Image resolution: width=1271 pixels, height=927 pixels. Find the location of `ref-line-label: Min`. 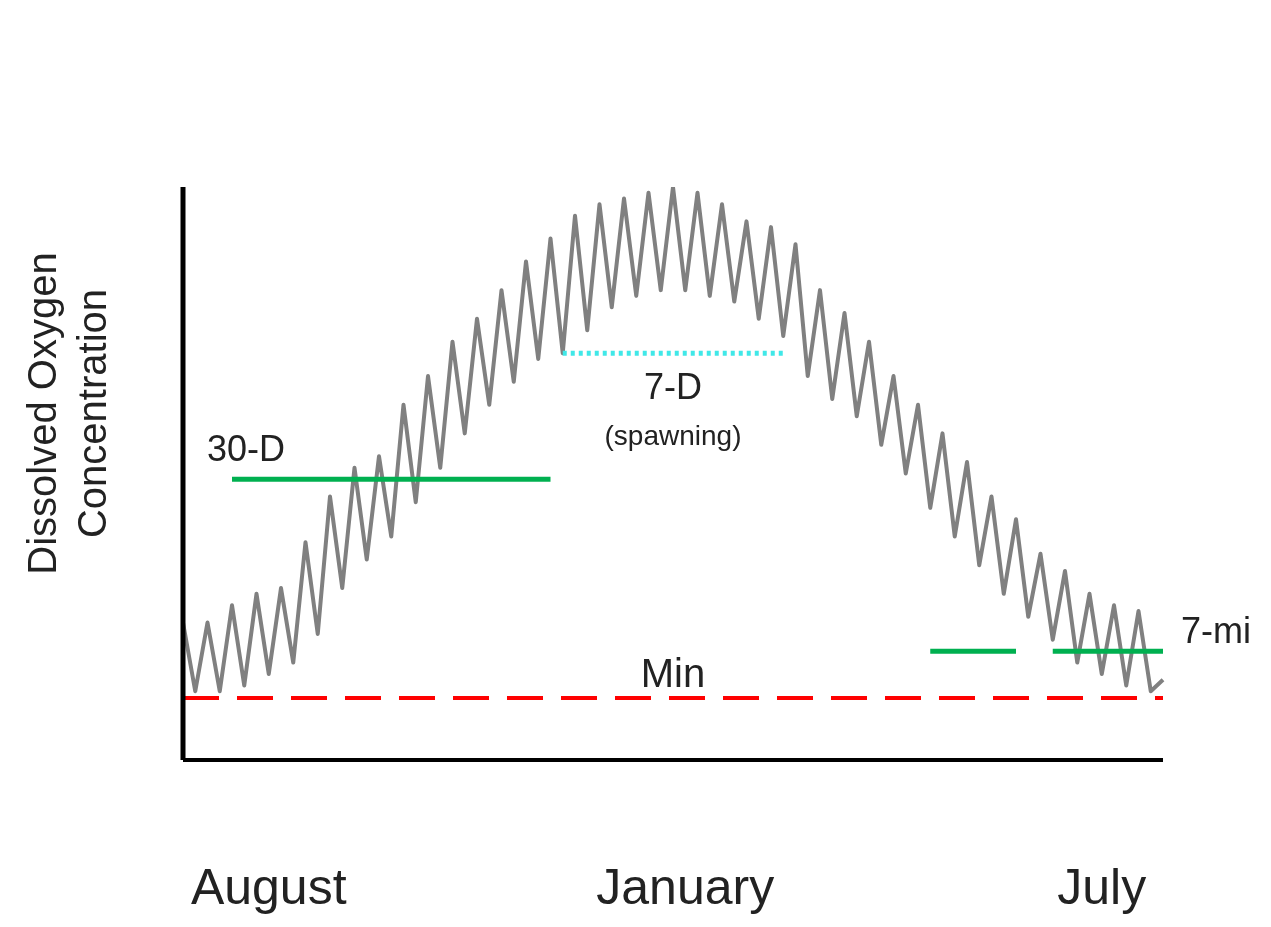

ref-line-label: Min is located at coordinates (673, 673).